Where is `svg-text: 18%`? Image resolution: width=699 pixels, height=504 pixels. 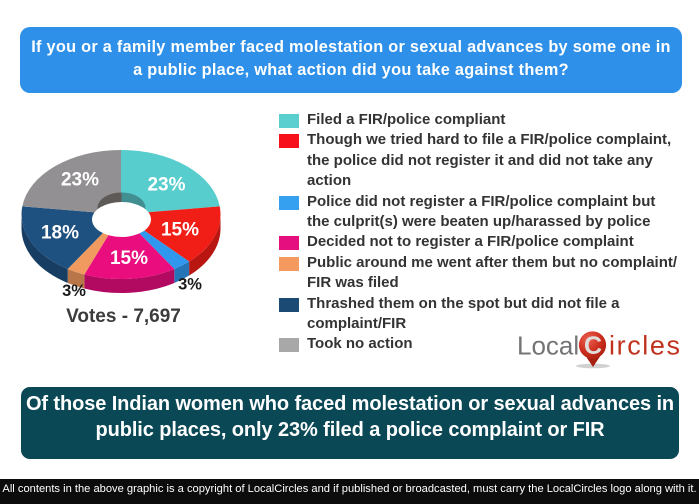 svg-text: 18% is located at coordinates (60, 233).